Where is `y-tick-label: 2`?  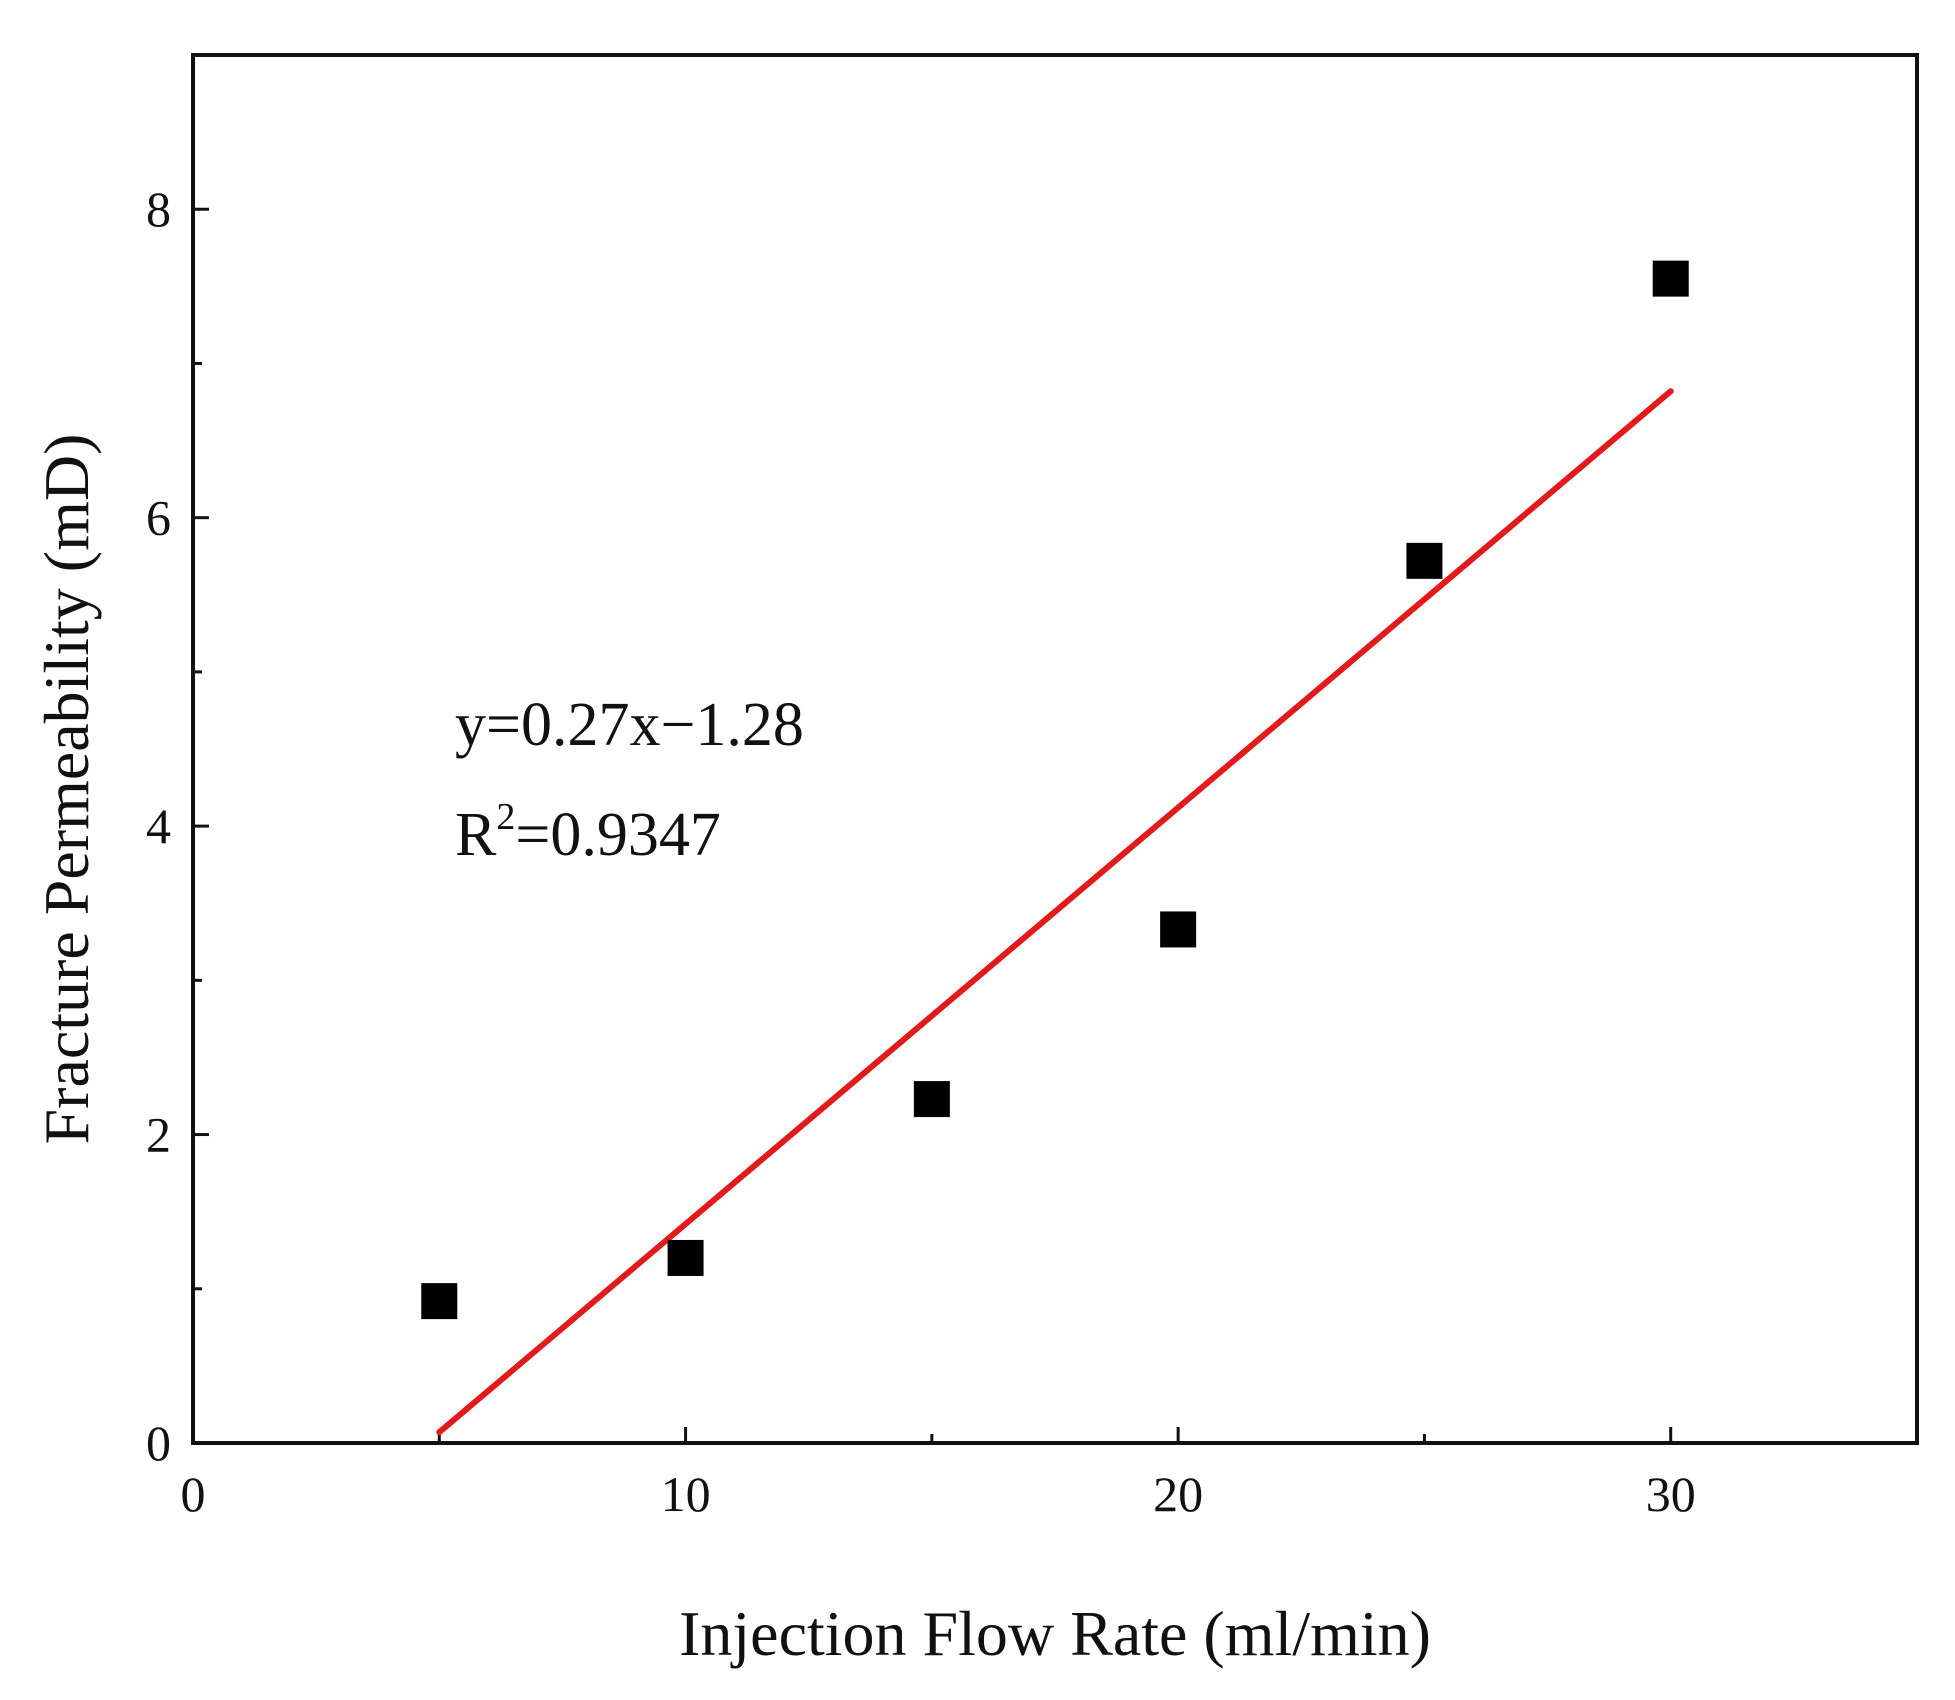
y-tick-label: 2 is located at coordinates (158, 1135).